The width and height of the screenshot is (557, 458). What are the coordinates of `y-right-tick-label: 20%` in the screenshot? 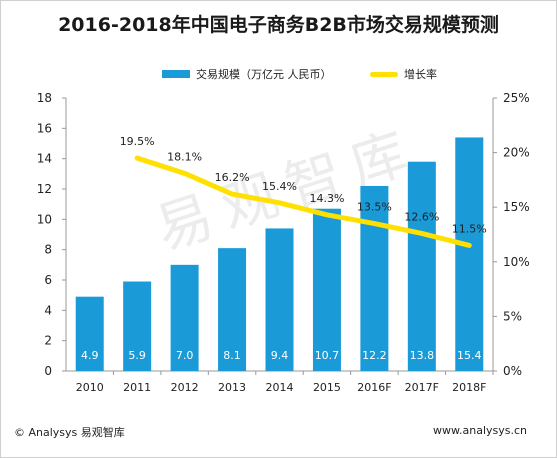 It's located at (516, 153).